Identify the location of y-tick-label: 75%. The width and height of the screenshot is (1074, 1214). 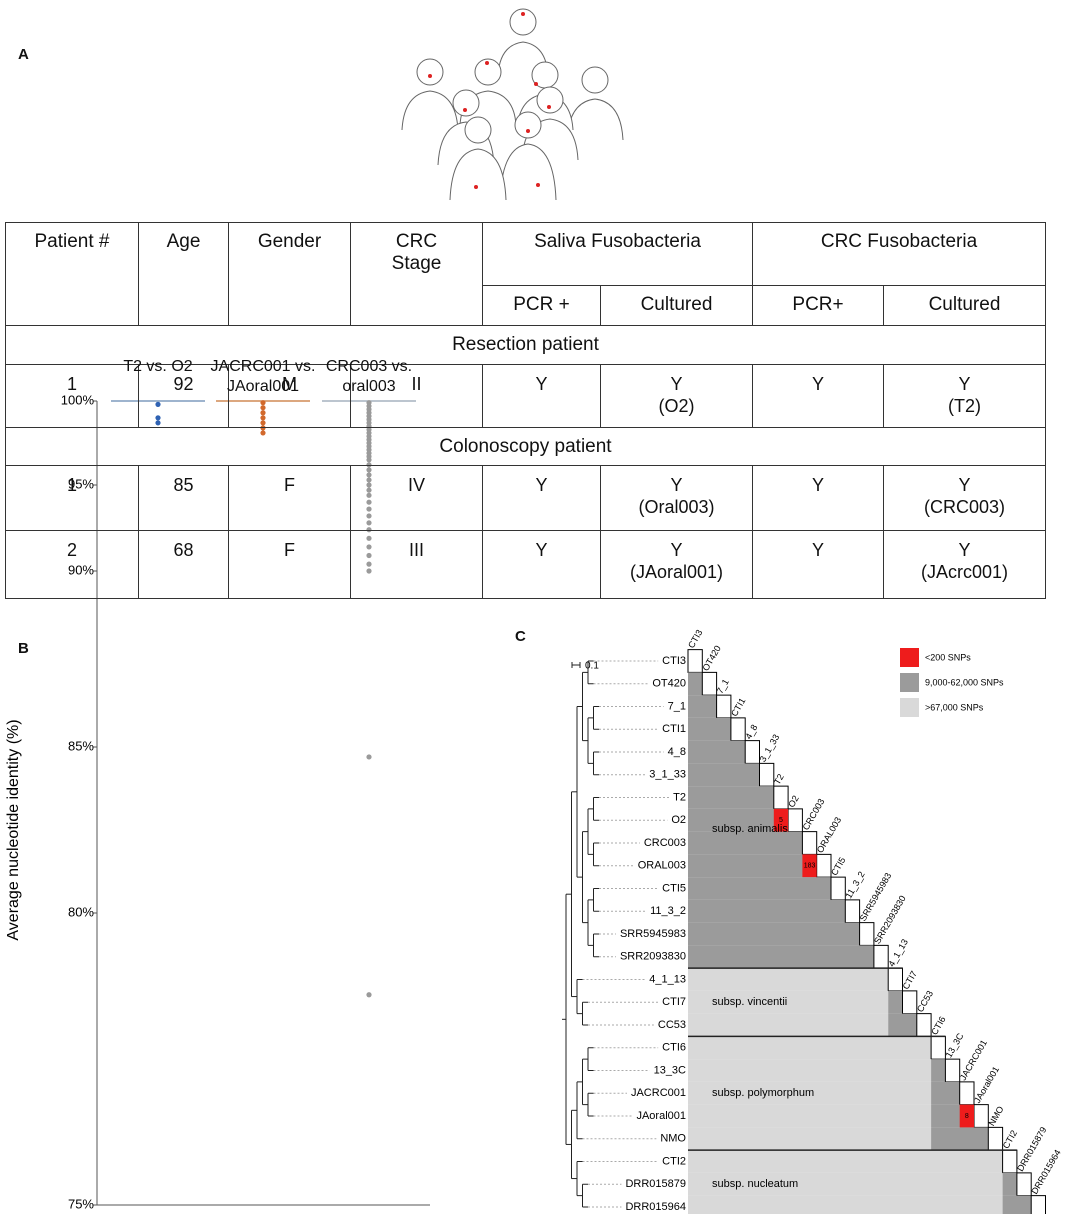
(81, 1203).